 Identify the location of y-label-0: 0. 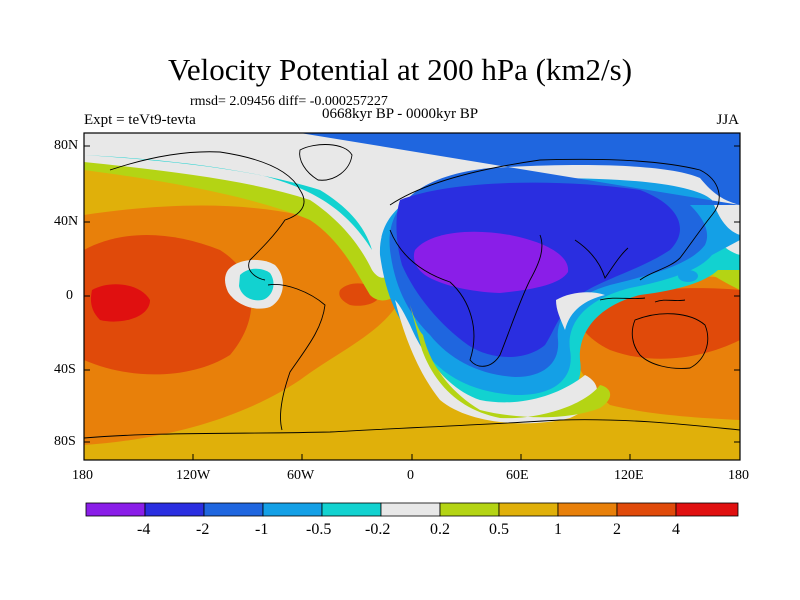
(69, 295).